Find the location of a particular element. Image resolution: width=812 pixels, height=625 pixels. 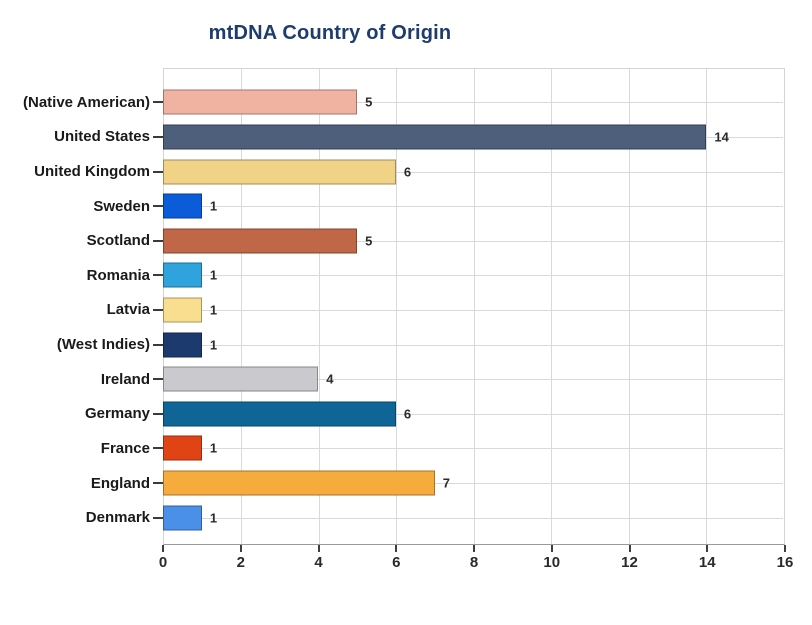

value-label: 7 is located at coordinates (446, 483).